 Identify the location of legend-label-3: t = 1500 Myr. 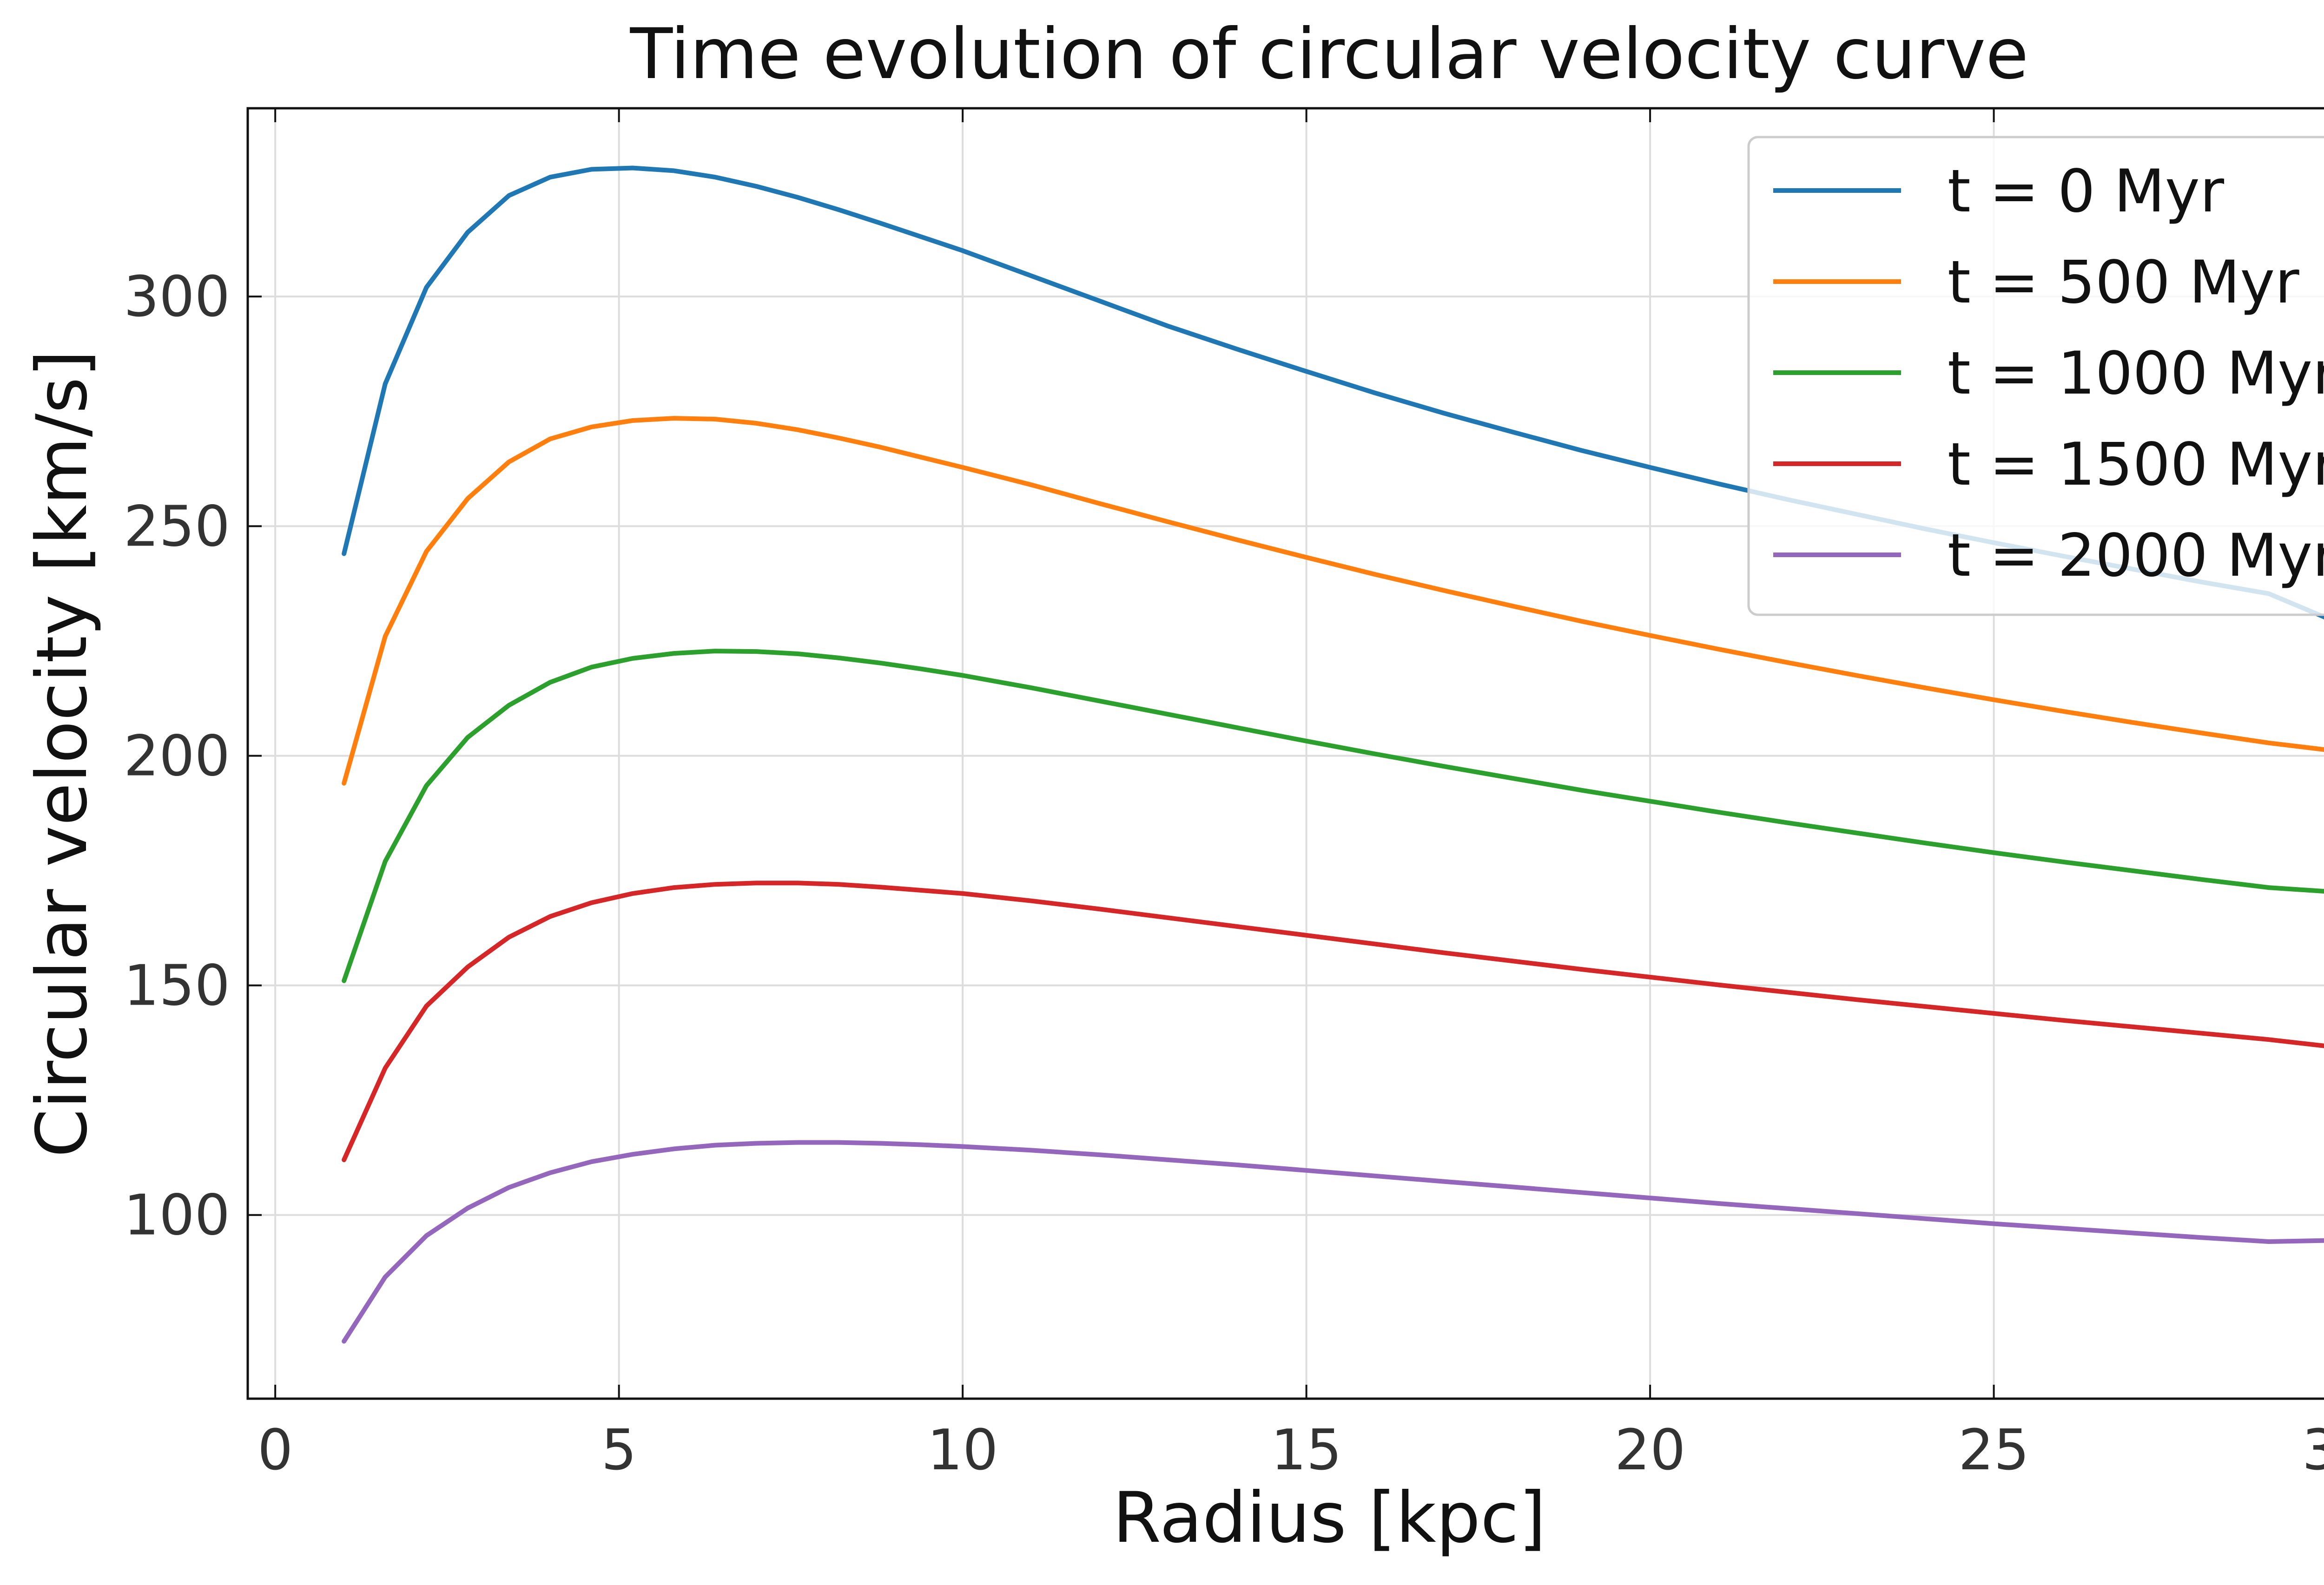
(2136, 465).